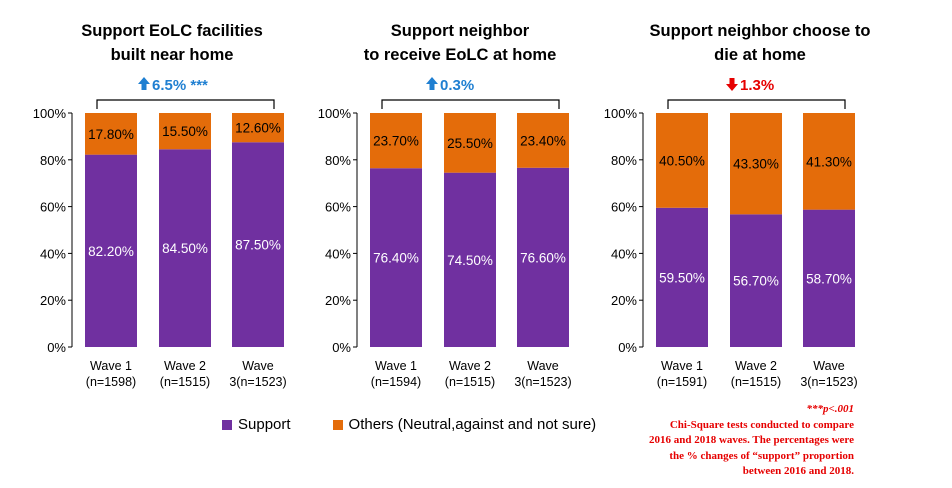  I want to click on data-label-others: 23.70%, so click(396, 141).